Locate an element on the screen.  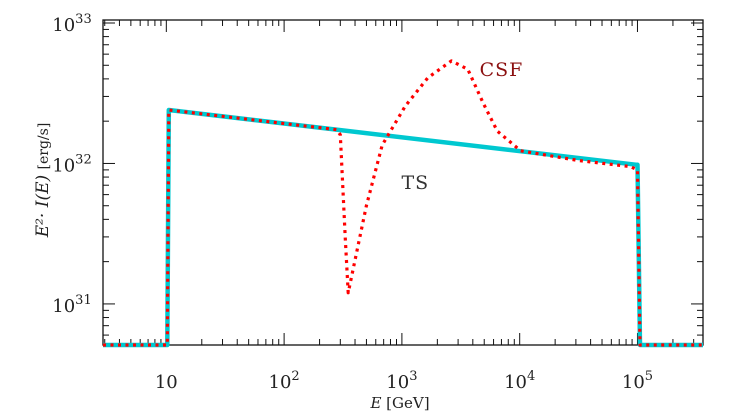
x-tick-label: 10³ is located at coordinates (401, 381).